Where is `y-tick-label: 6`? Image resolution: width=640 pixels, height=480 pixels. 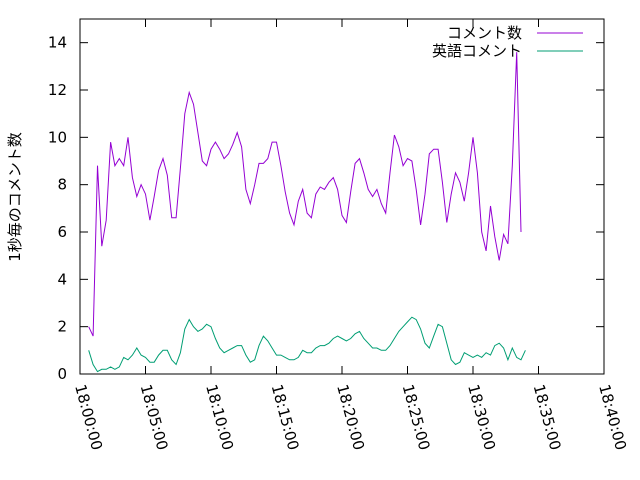 y-tick-label: 6 is located at coordinates (62, 232).